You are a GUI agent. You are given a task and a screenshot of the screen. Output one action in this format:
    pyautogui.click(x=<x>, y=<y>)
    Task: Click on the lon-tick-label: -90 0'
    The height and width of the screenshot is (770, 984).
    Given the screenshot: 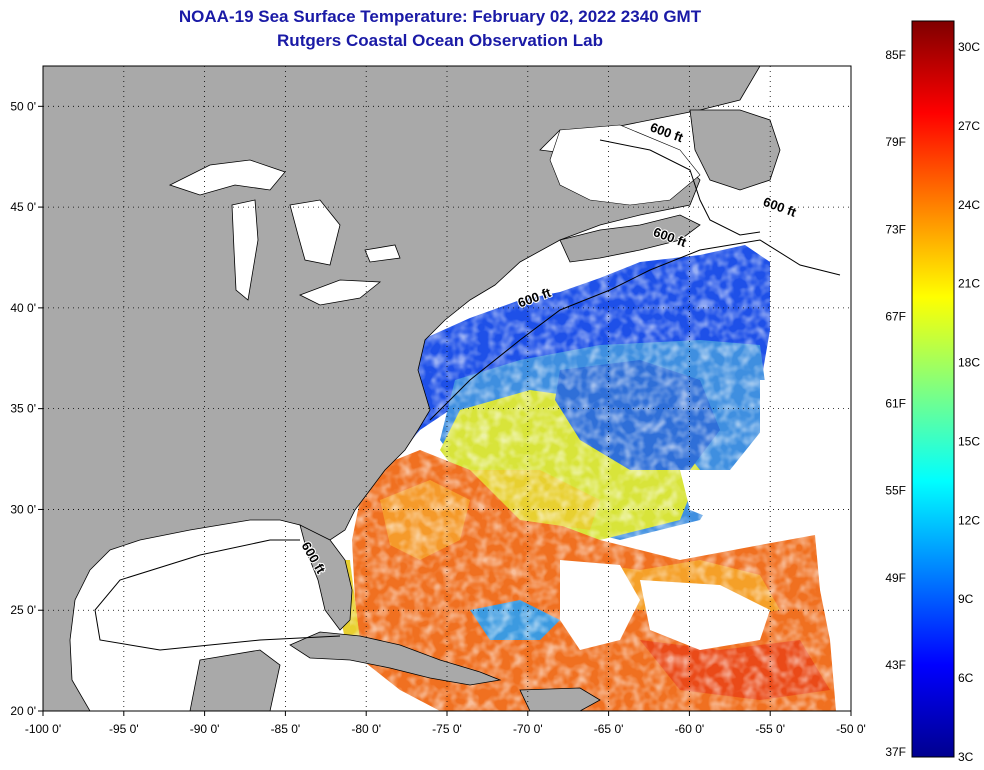 What is the action you would take?
    pyautogui.click(x=205, y=729)
    